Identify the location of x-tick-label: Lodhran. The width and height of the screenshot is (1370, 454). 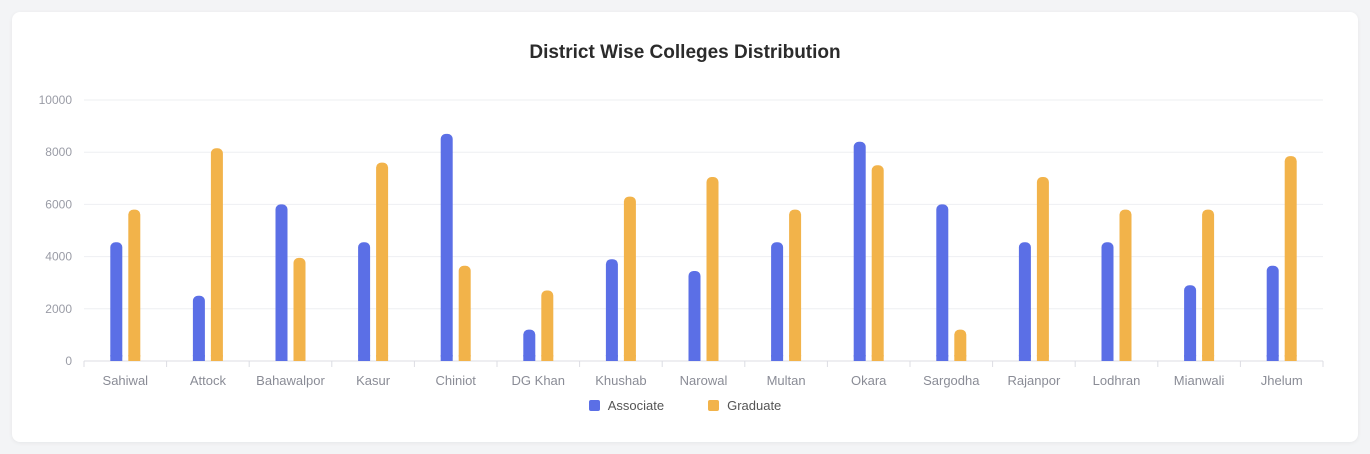
(1117, 380).